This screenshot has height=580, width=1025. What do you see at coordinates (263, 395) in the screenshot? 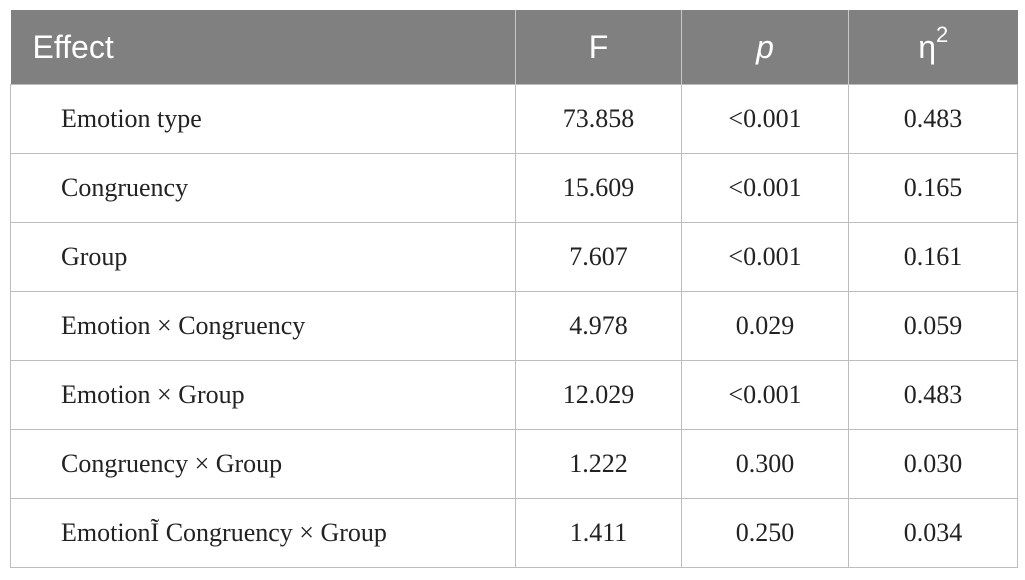
I see `cell-effect: Emotion × Group` at bounding box center [263, 395].